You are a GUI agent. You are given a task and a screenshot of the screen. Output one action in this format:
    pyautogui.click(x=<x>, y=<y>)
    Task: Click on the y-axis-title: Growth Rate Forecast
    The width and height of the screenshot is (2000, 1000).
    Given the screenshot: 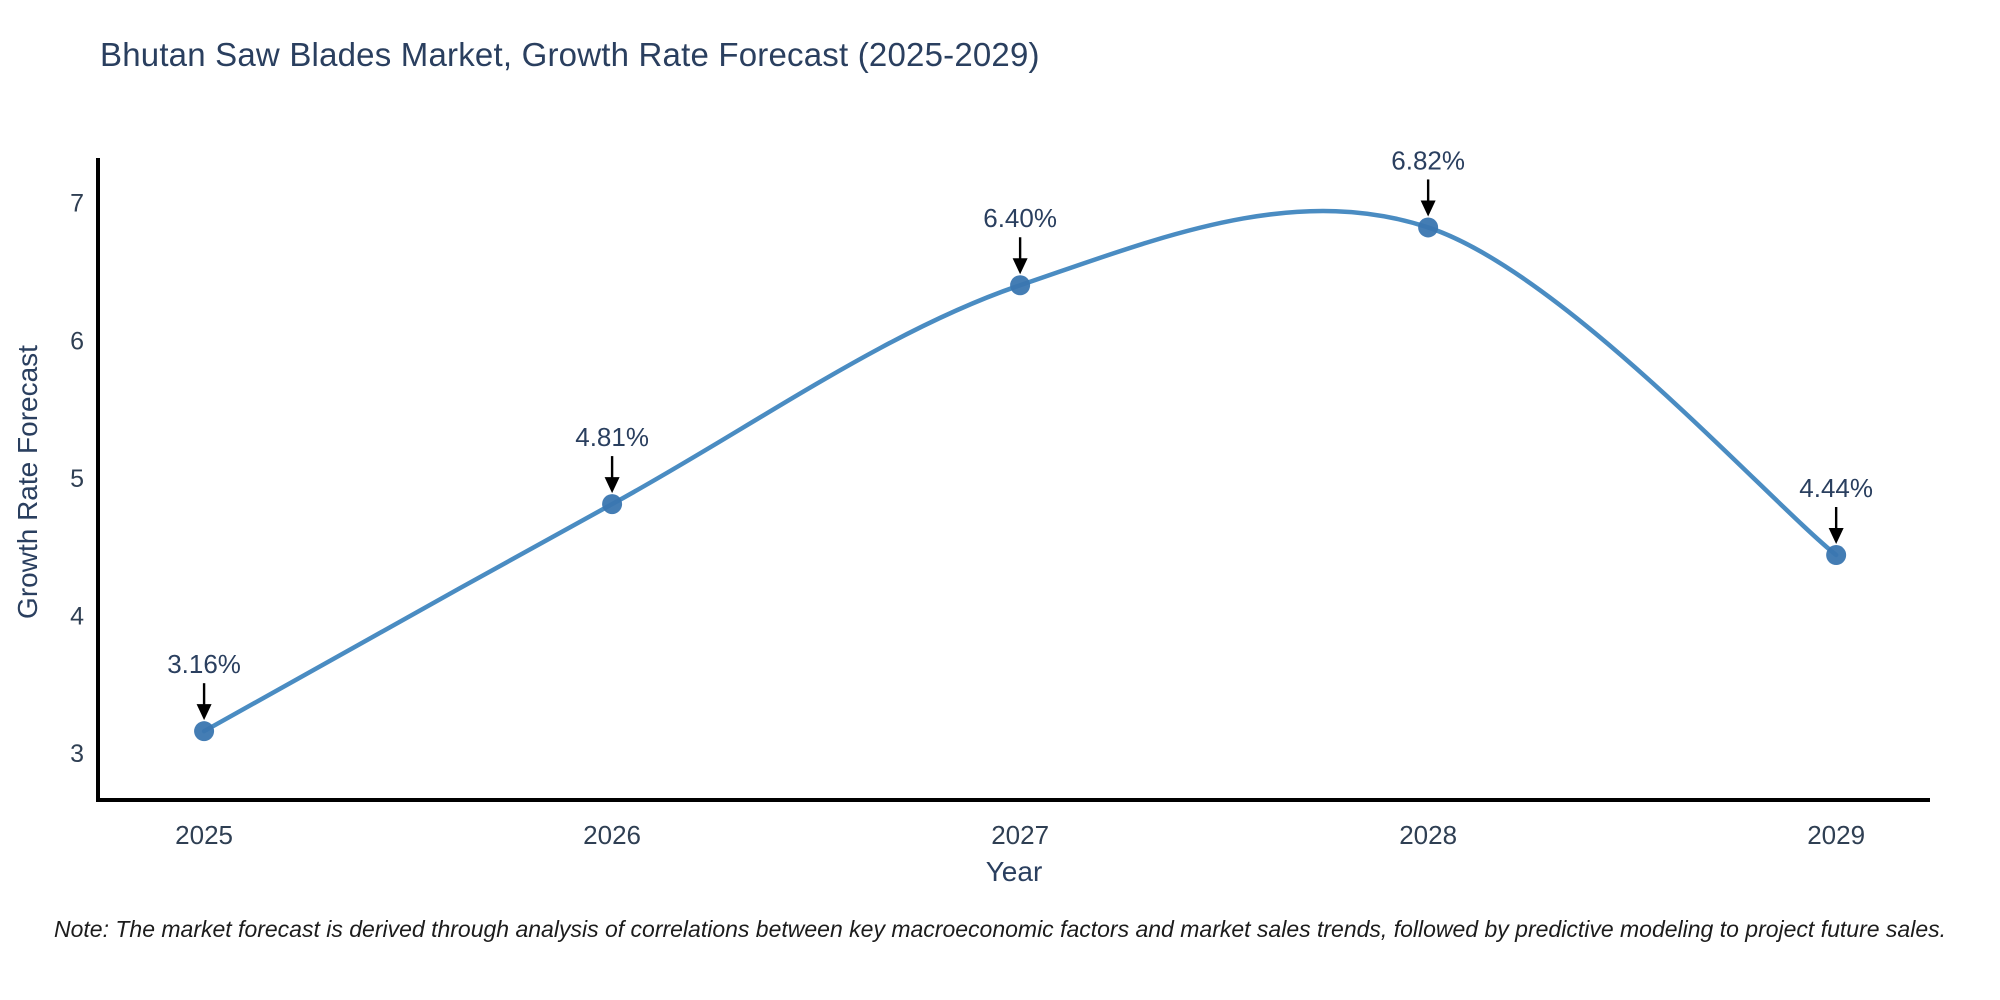 What is the action you would take?
    pyautogui.click(x=27, y=482)
    